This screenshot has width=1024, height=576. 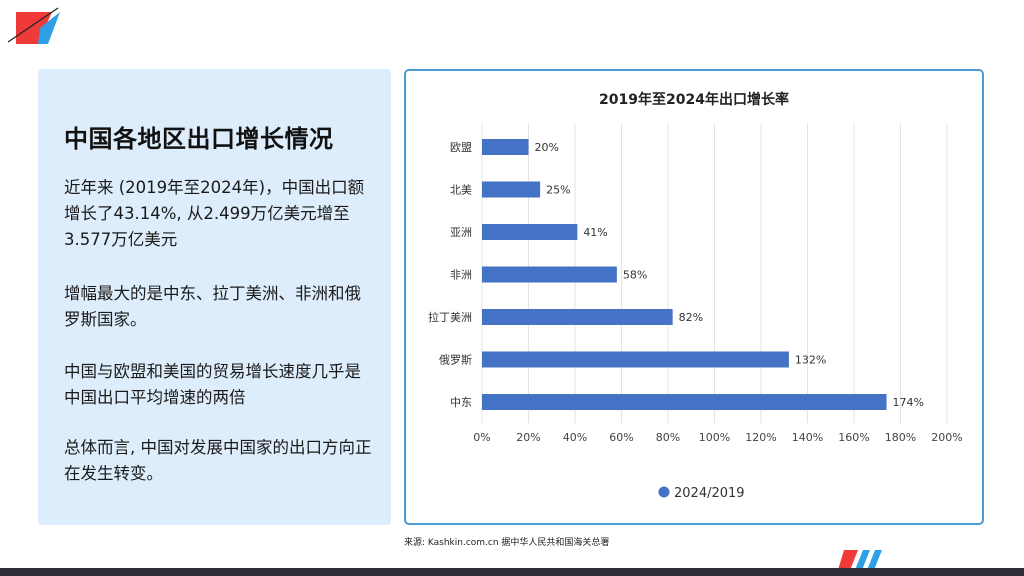 What do you see at coordinates (547, 147) in the screenshot?
I see `data-label: 20%` at bounding box center [547, 147].